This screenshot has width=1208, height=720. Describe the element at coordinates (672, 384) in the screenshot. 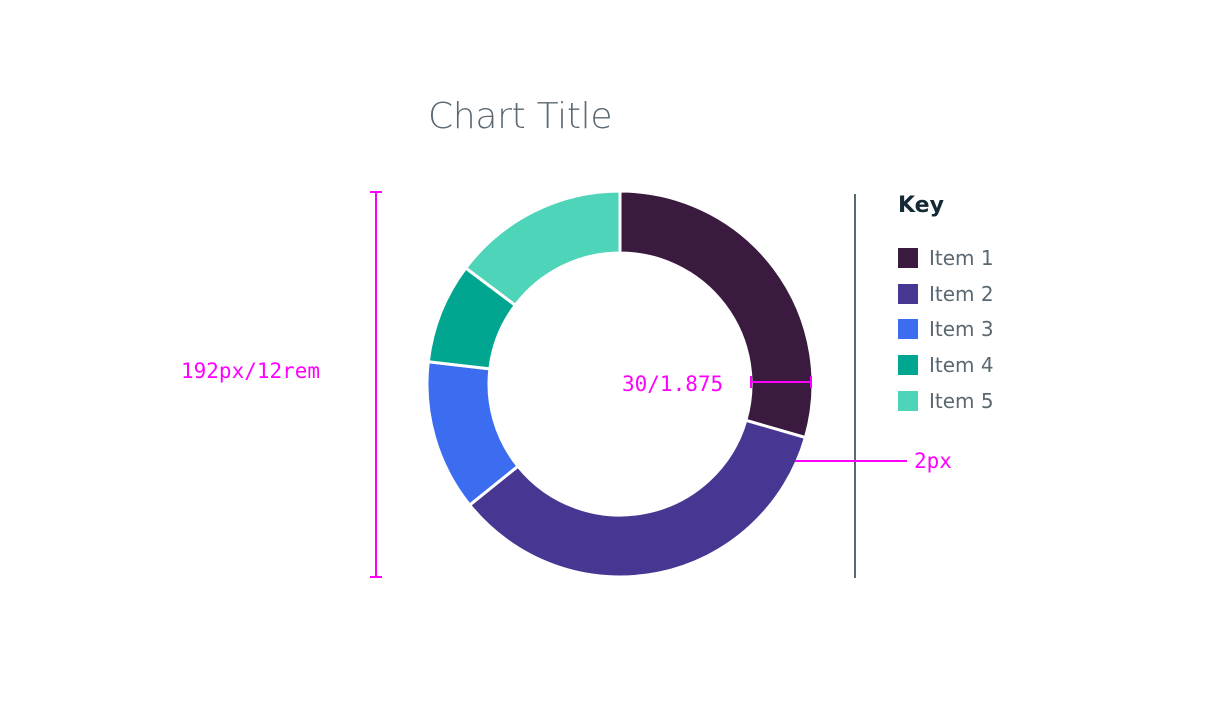

I see `ring-width-label: 30/1.875` at that location.